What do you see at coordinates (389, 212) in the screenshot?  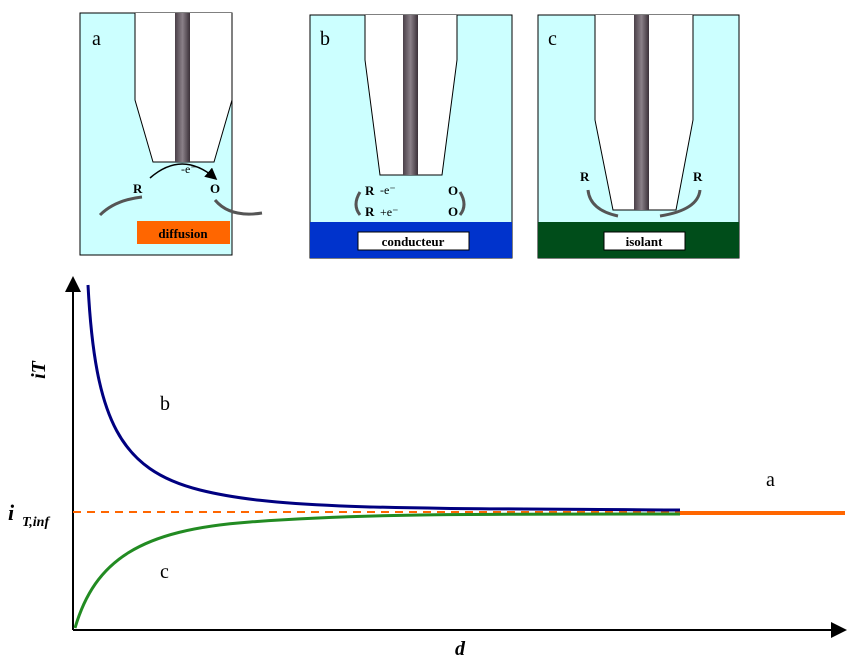 I see `reaction: +e⁻` at bounding box center [389, 212].